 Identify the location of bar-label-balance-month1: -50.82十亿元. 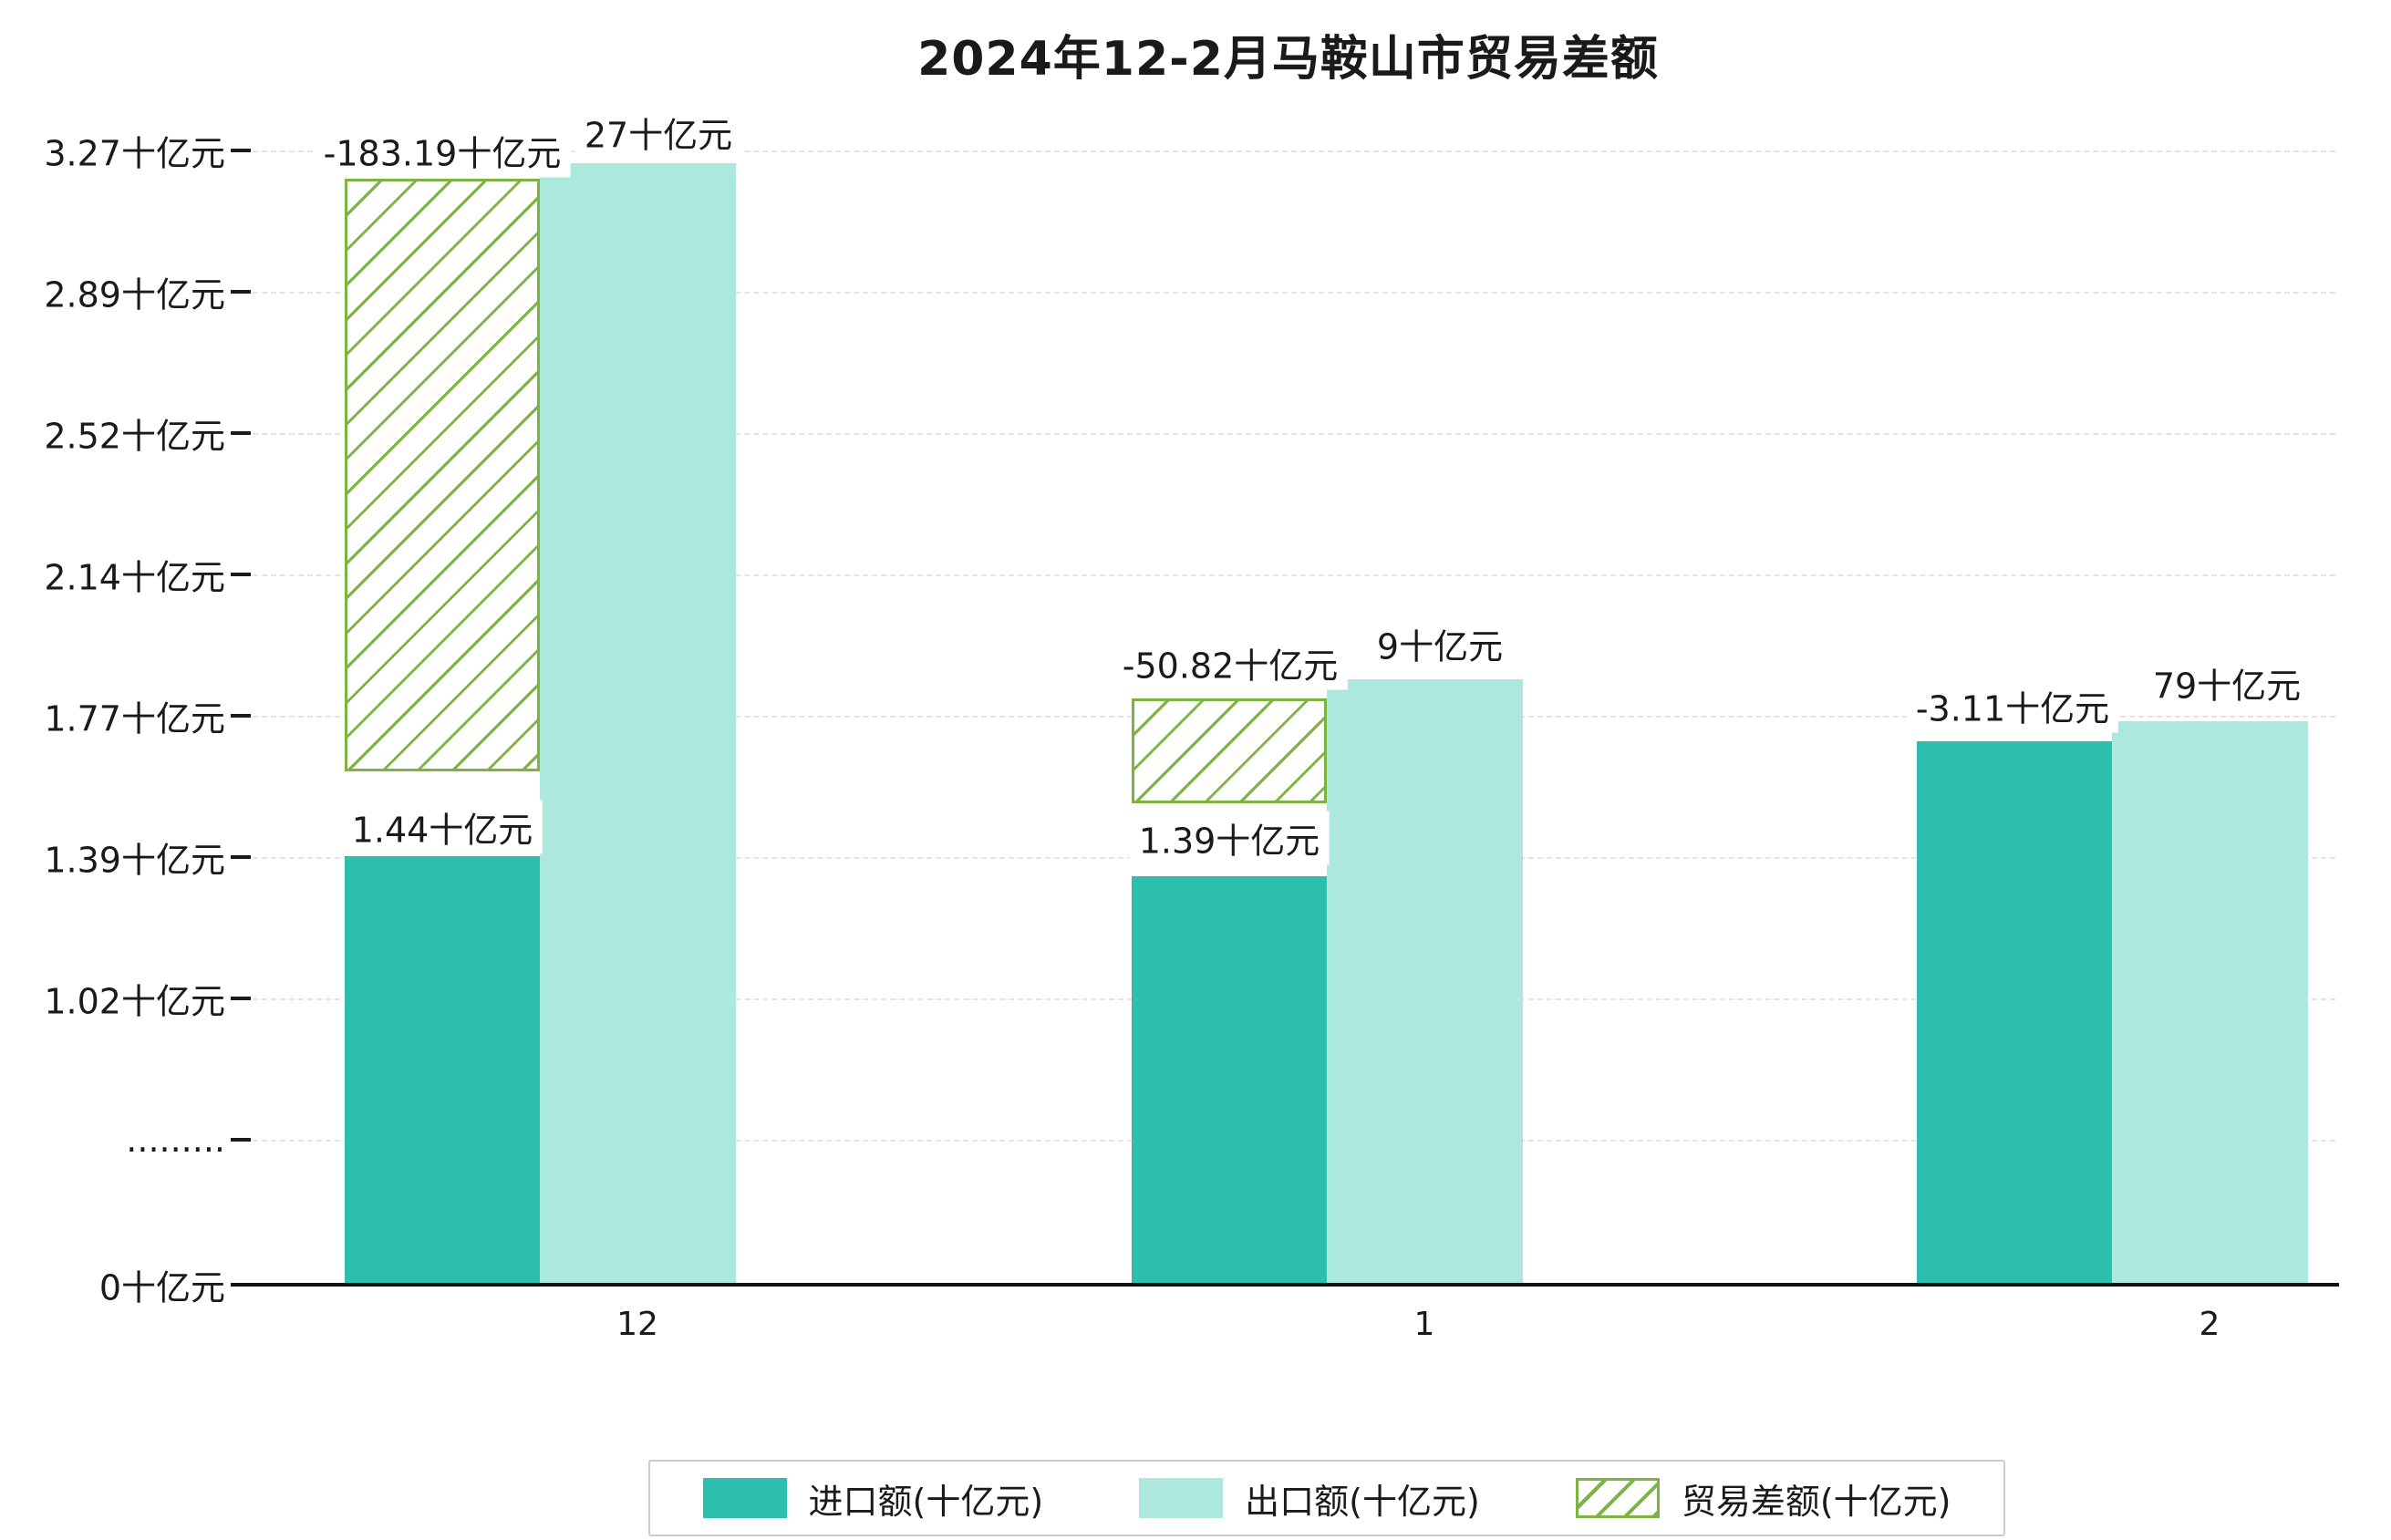
(1231, 663).